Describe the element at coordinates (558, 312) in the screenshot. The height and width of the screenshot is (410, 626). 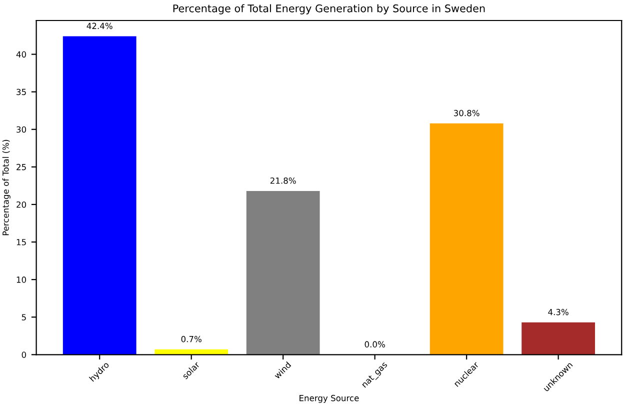
I see `data-label: 4.3%` at that location.